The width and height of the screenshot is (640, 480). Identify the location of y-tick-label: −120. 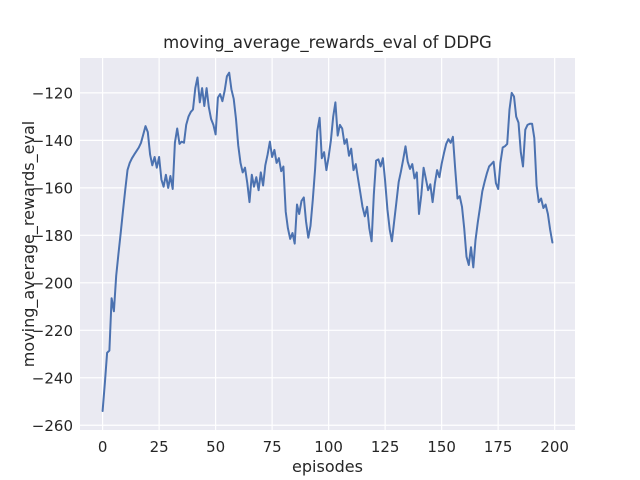
(52, 93).